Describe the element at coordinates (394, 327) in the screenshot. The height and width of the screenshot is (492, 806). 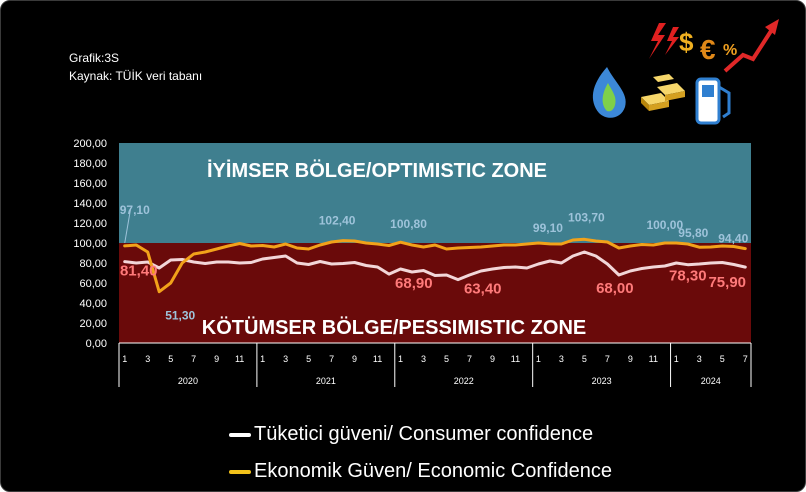
I see `pessimistic-zone-label: KÖTÜMSER BÖLGE/PESSIMISTIC ZONE` at that location.